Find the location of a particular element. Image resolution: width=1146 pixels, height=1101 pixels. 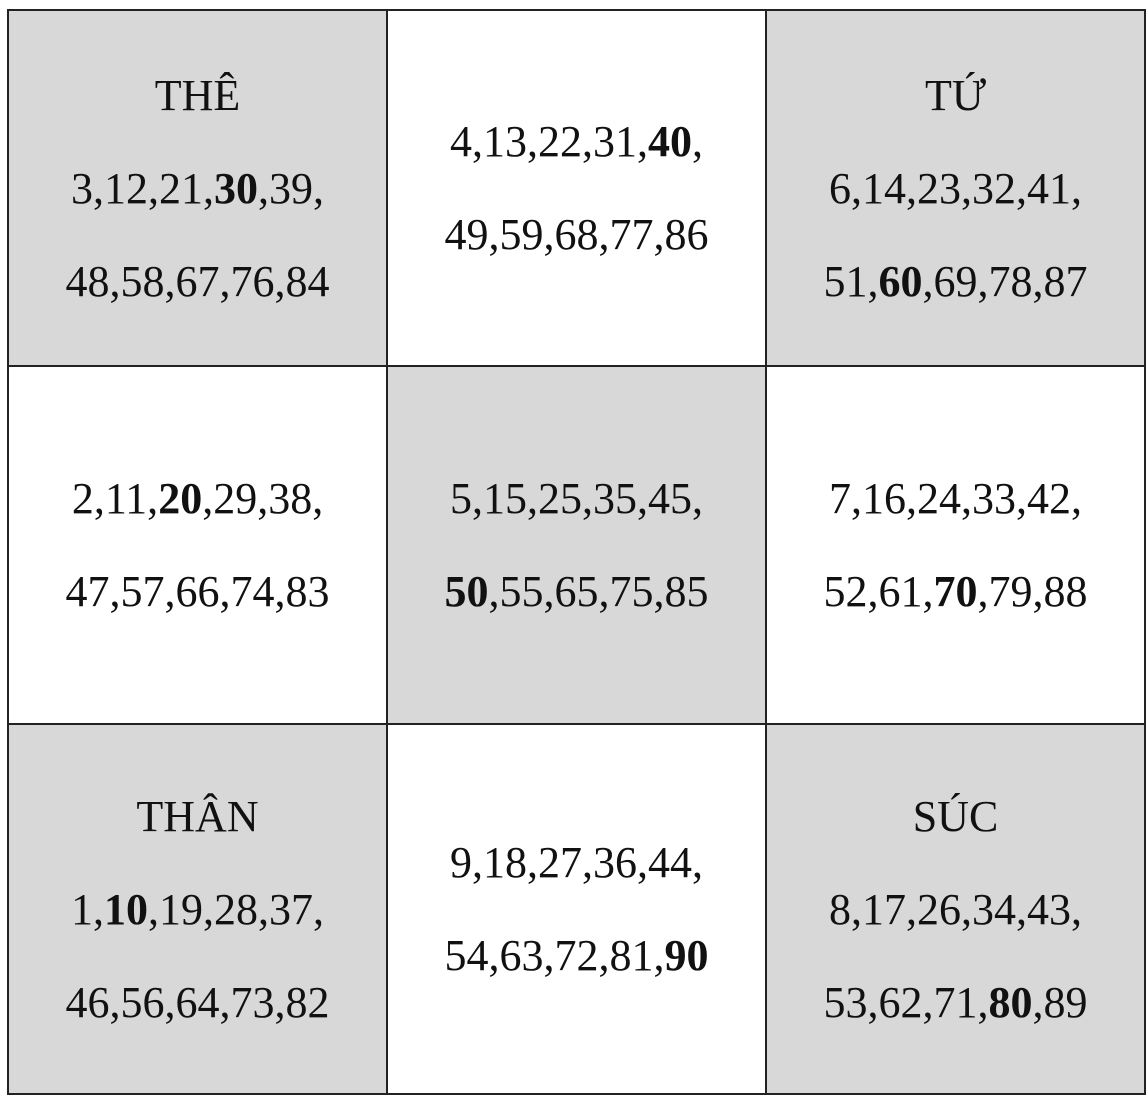

number-text: 46,56,64,73,82 is located at coordinates (197, 1002).